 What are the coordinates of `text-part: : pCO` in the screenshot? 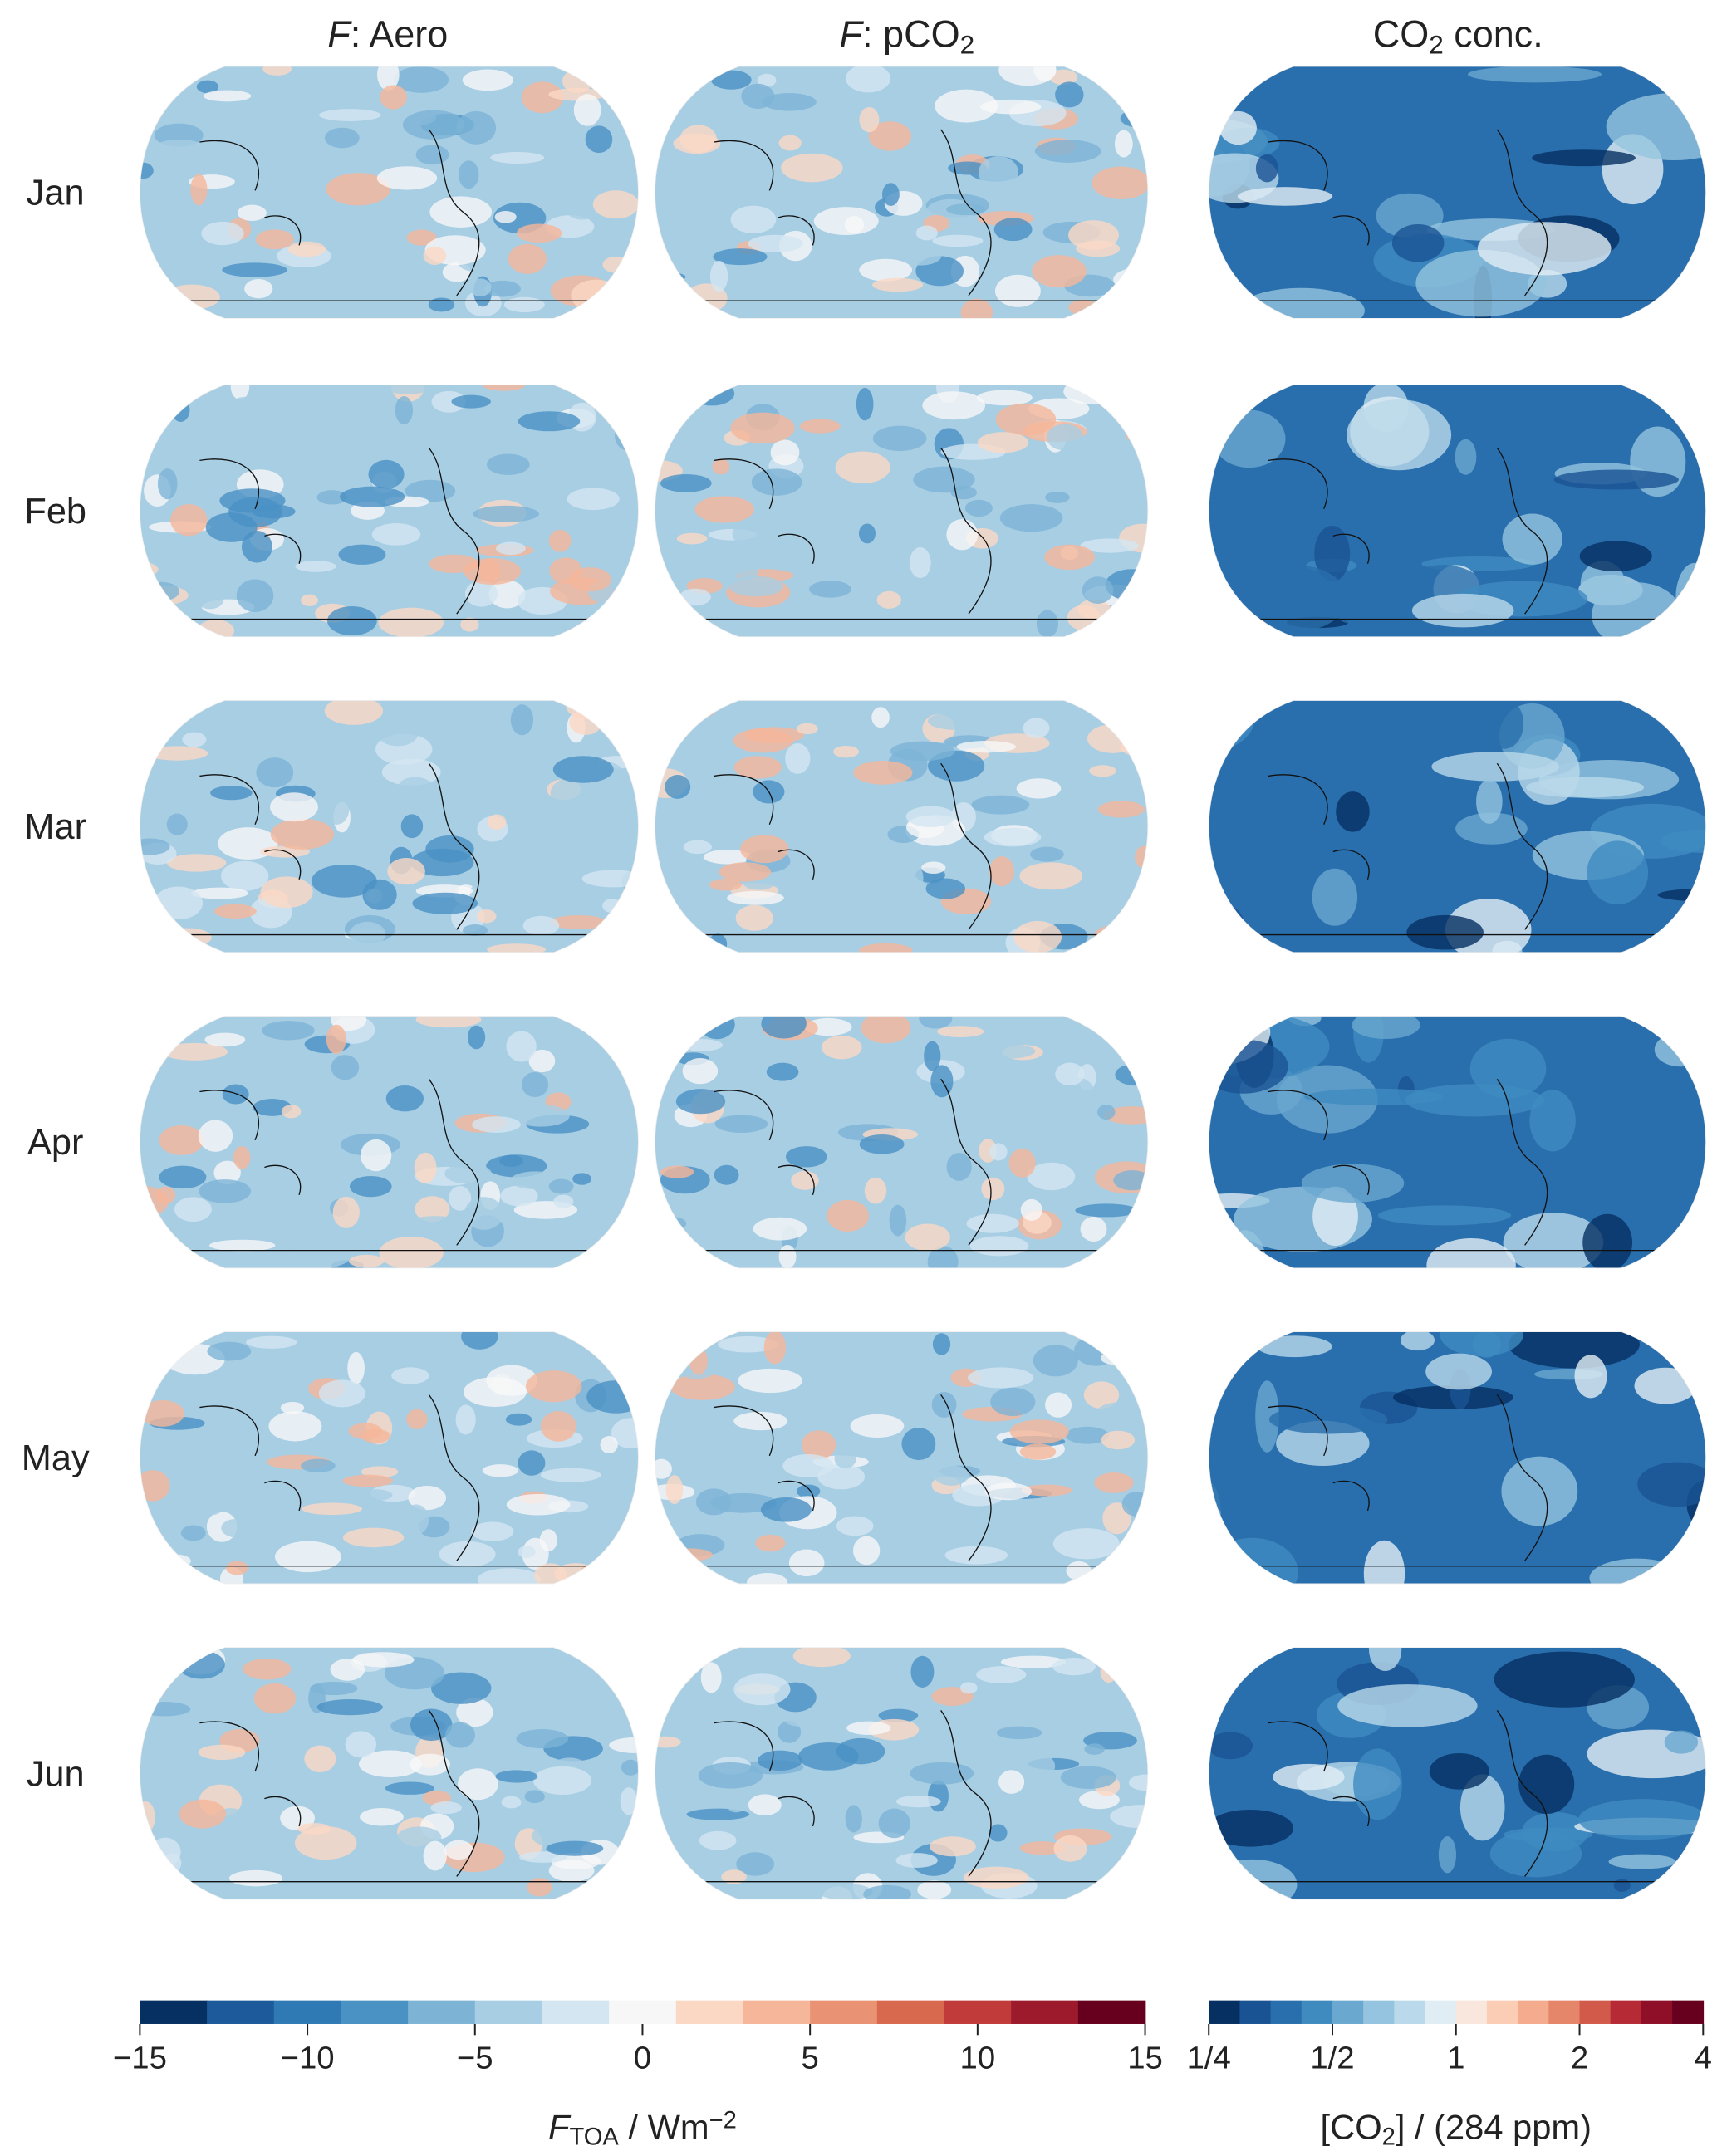 It's located at (911, 34).